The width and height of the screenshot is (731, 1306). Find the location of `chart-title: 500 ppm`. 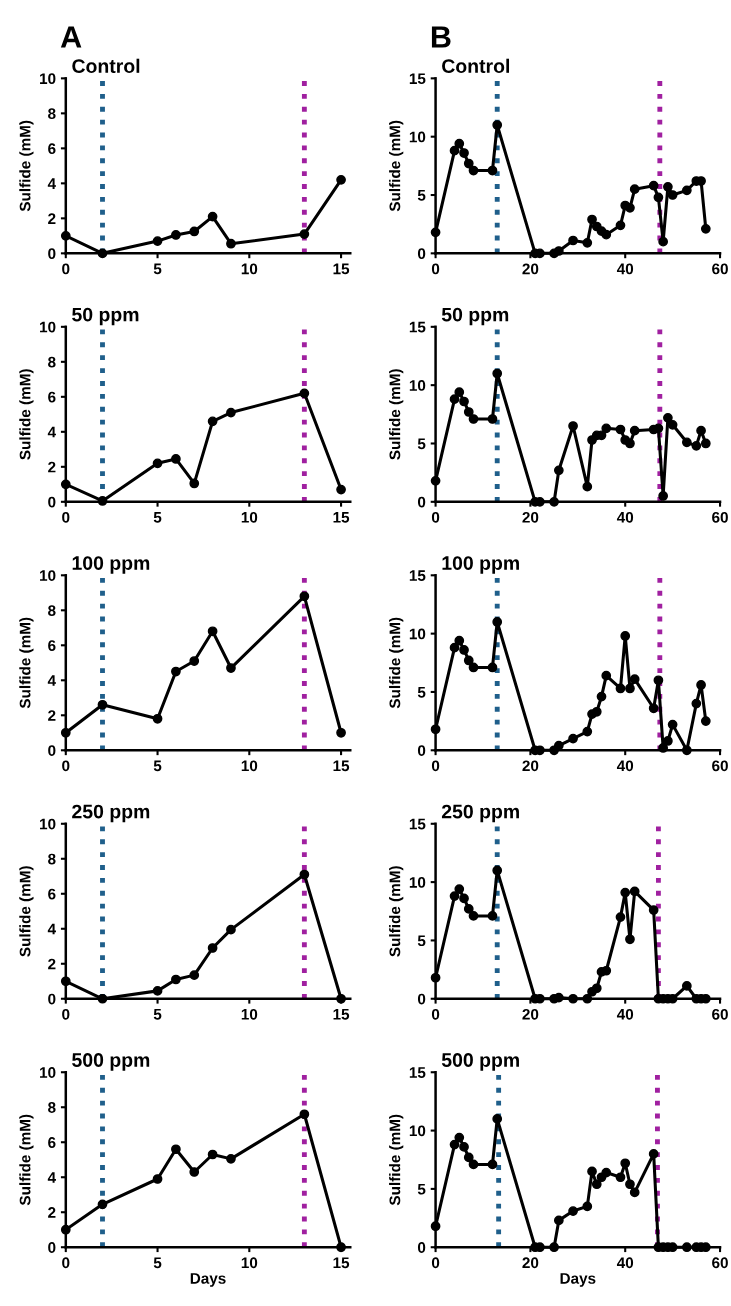

chart-title: 500 ppm is located at coordinates (111, 1062).